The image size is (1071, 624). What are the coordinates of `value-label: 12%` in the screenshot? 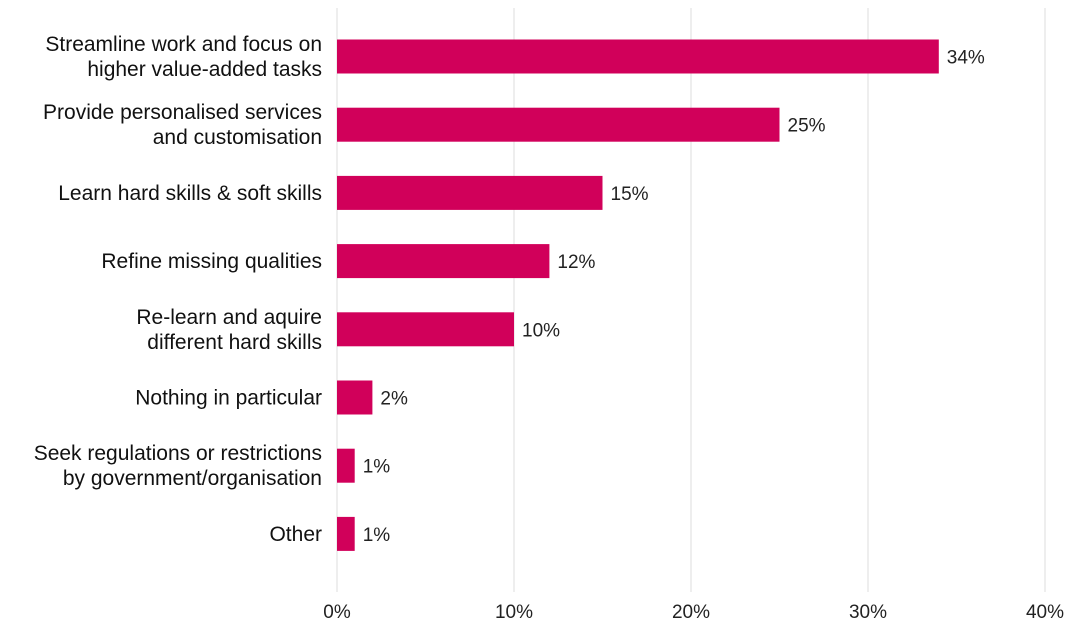 It's located at (576, 262).